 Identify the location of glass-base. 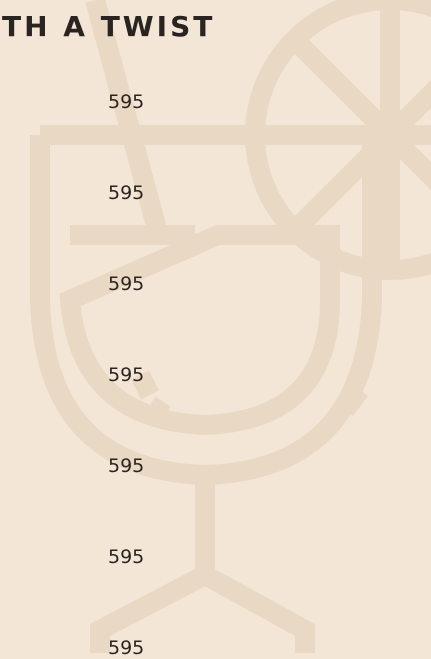
(202, 608).